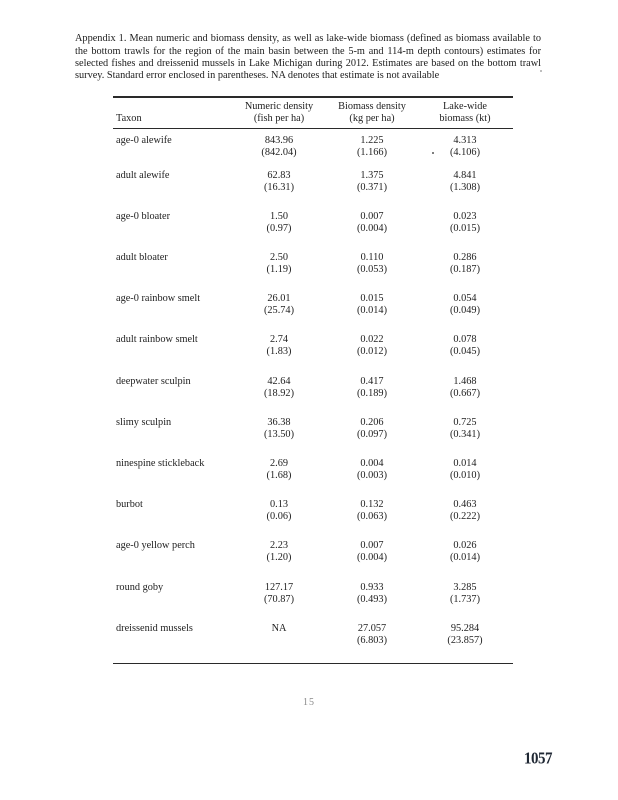  Describe the element at coordinates (279, 519) in the screenshot. I see `numeric-density-cell: 0.13 (0.06)` at that location.